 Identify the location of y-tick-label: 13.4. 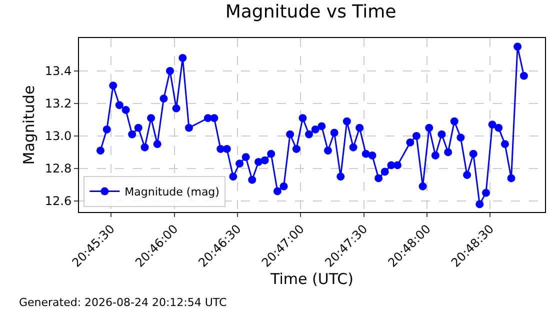
(58, 71).